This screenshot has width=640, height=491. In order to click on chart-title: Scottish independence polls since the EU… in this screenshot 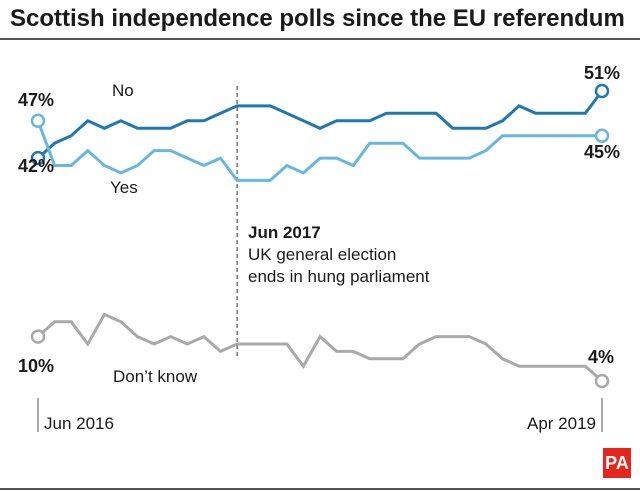, I will do `click(317, 18)`.